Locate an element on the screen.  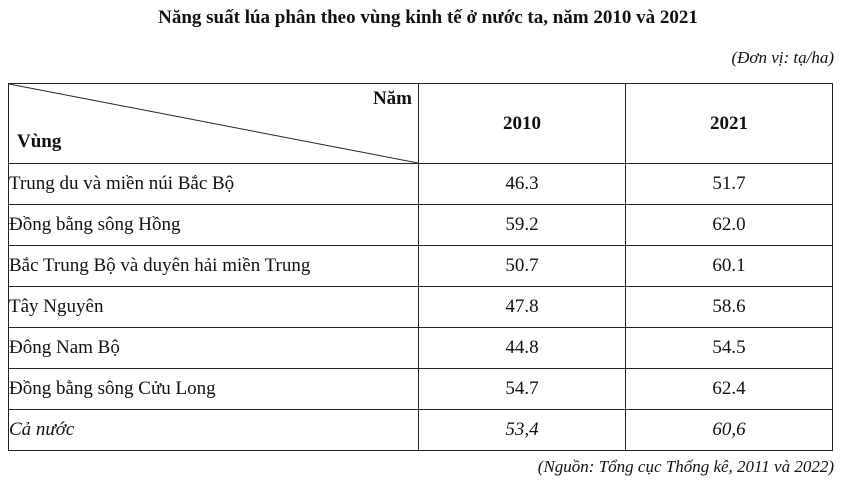
value-2010-cell: 47.8 is located at coordinates (522, 307).